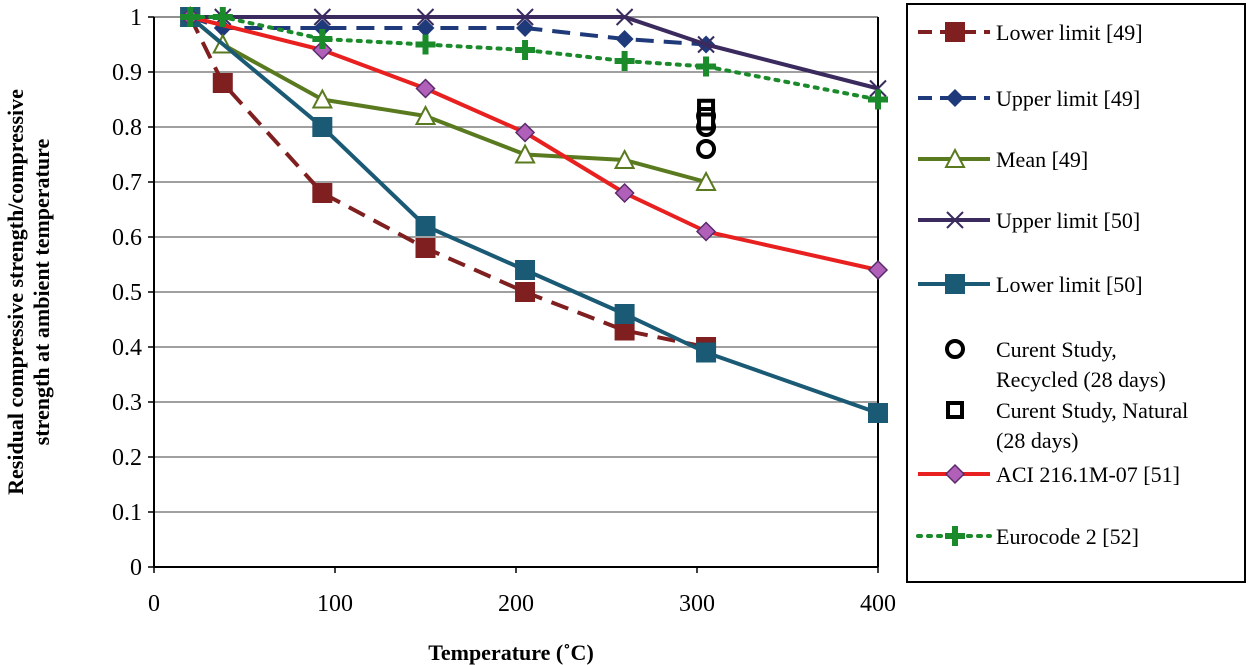 Image resolution: width=1251 pixels, height=665 pixels. I want to click on legend-entry-mean-49: Mean [49], so click(1003, 159).